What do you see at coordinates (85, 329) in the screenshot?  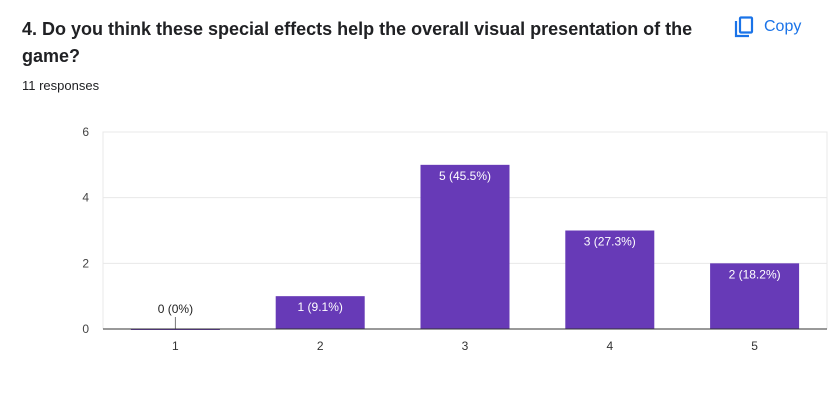 I see `y-tick-label: 0` at bounding box center [85, 329].